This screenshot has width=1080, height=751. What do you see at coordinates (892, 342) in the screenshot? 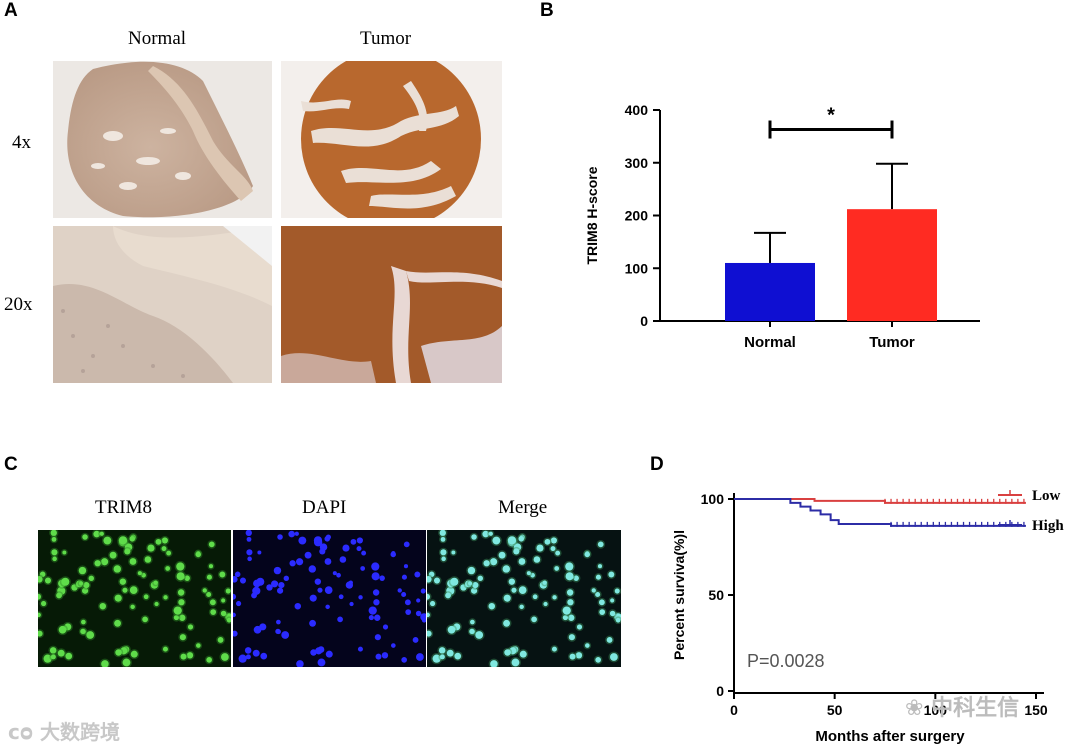
I see `x-tick-label: Tumor` at bounding box center [892, 342].